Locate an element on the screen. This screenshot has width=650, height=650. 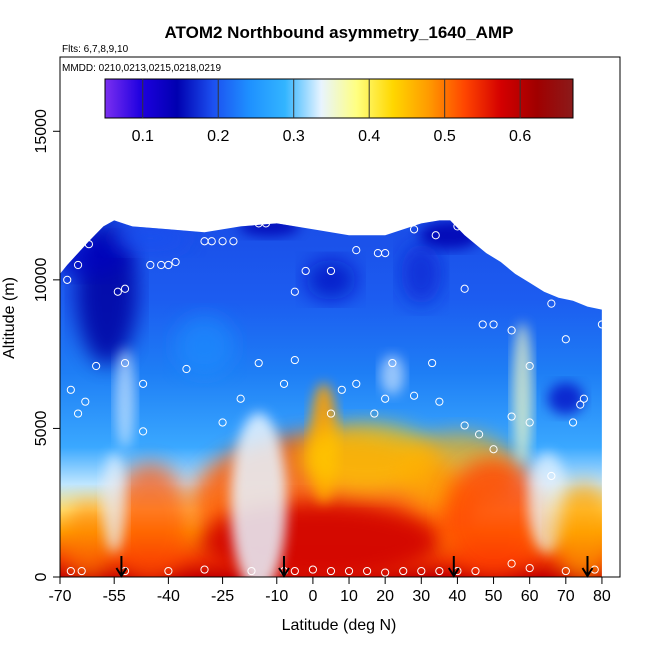
colorbar-ramp is located at coordinates (339, 98).